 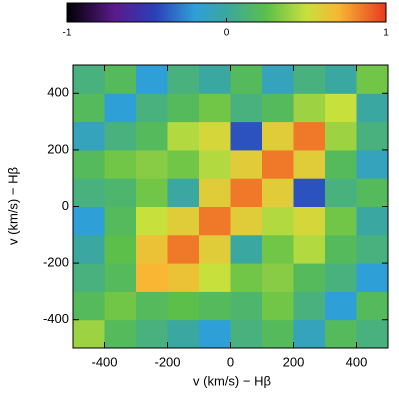 I want to click on y-tick-label: -400, so click(x=56, y=318).